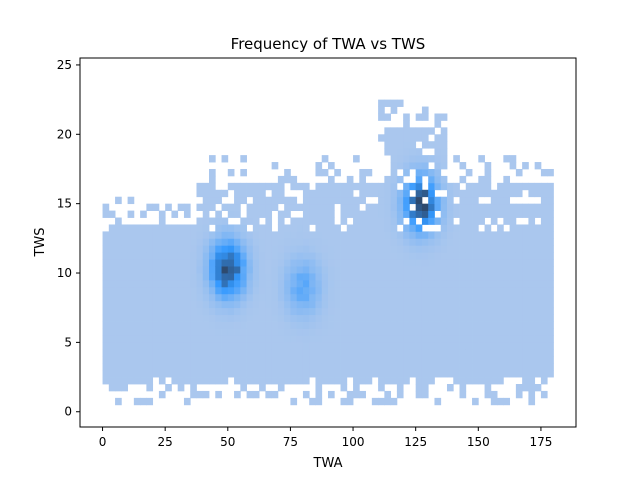 This screenshot has width=640, height=485. What do you see at coordinates (165, 442) in the screenshot?
I see `x-tick-label: 25` at bounding box center [165, 442].